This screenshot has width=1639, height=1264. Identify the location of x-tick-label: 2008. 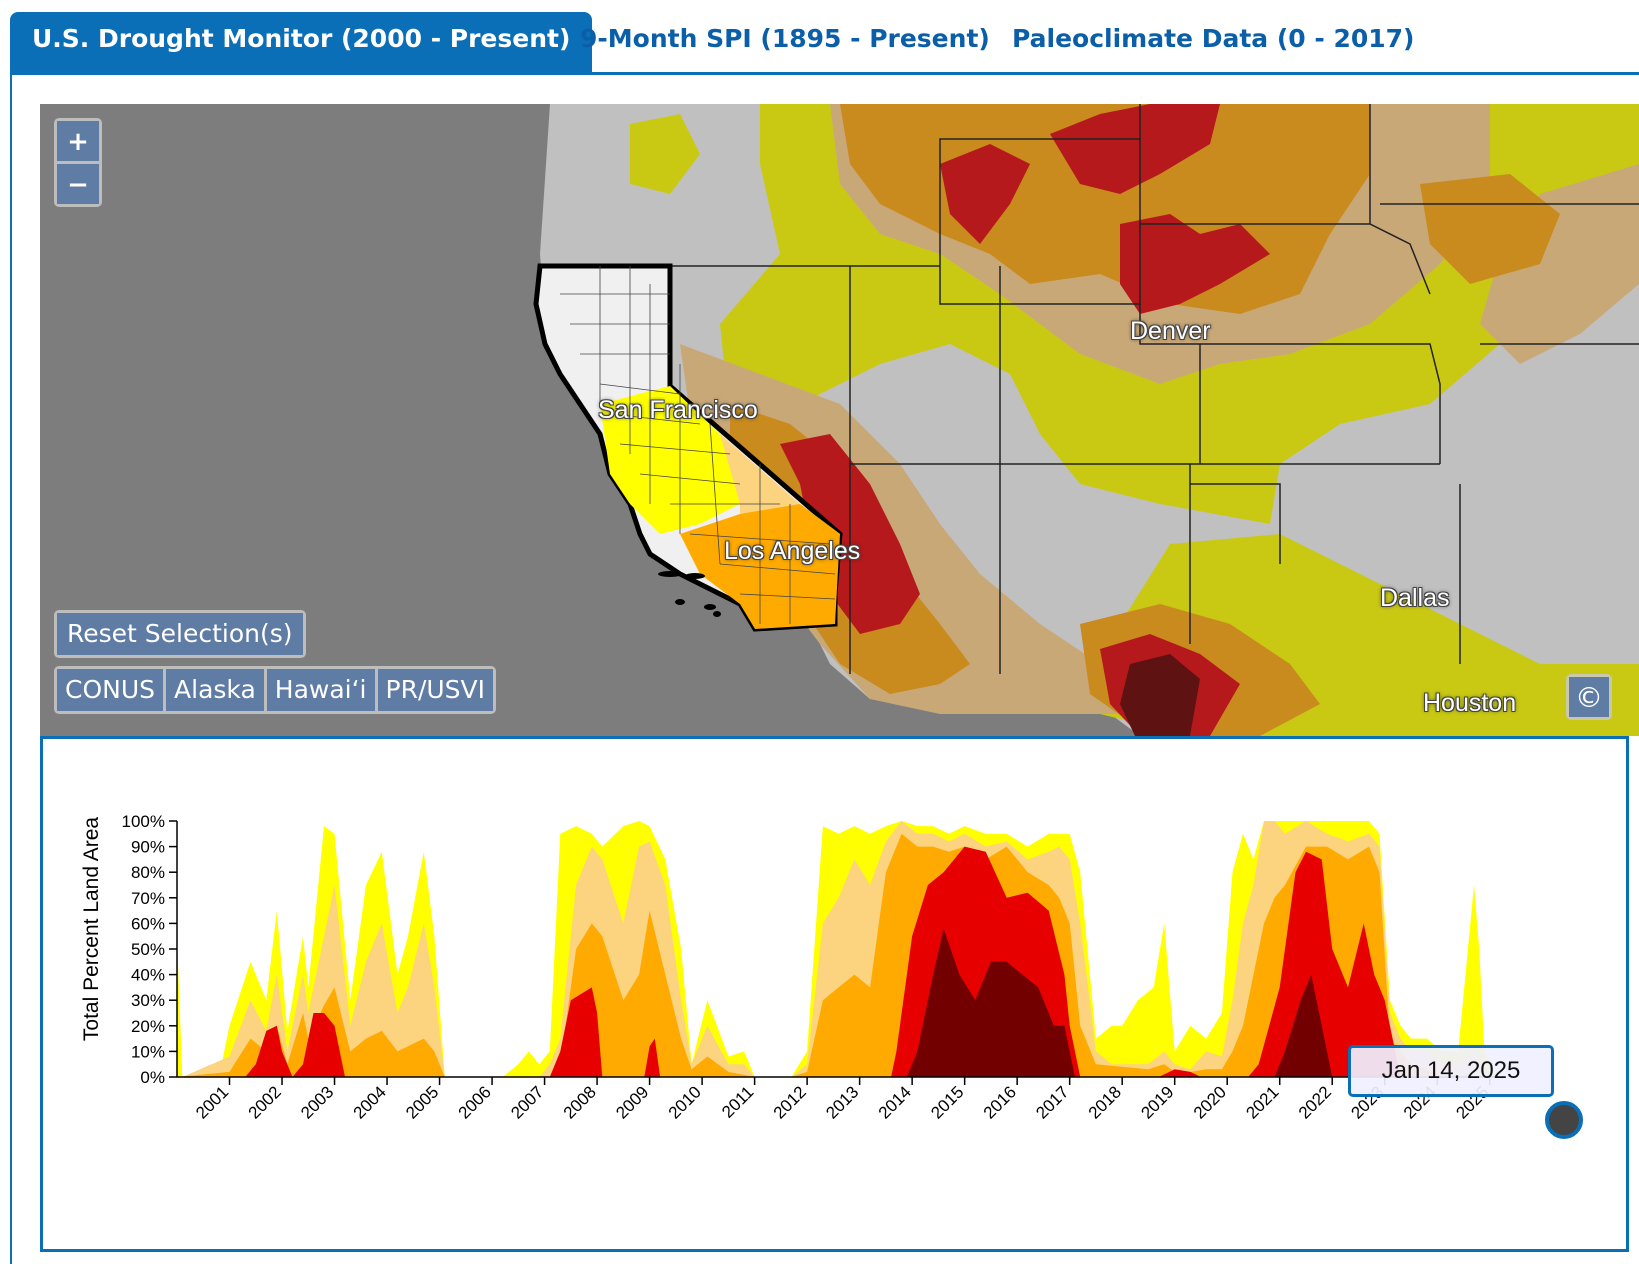
(580, 1102).